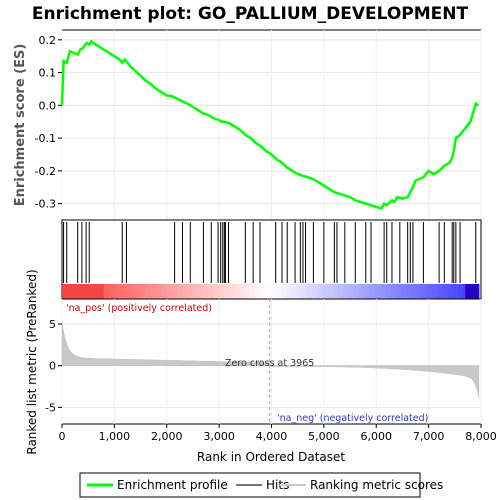 The image size is (500, 500). Describe the element at coordinates (32, 361) in the screenshot. I see `ranked-ylabel: Ranked list metric (PreRanked)` at that location.